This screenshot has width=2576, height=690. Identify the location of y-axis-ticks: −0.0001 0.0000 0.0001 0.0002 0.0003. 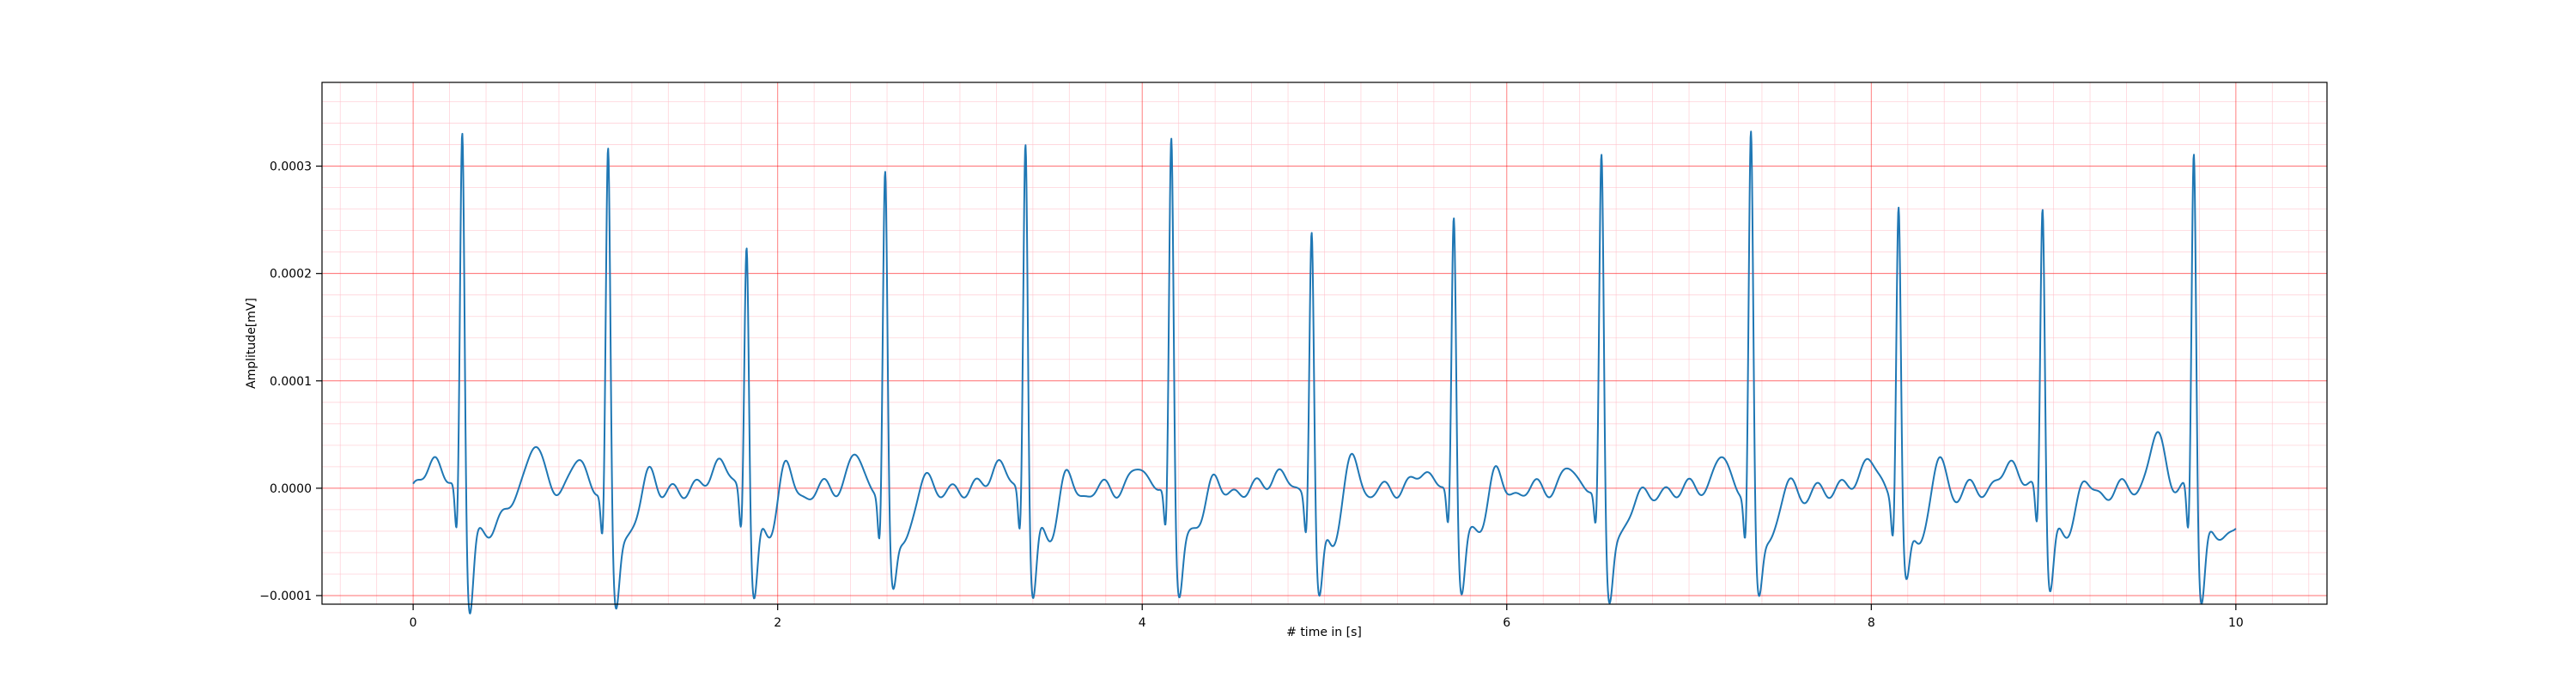
(291, 381).